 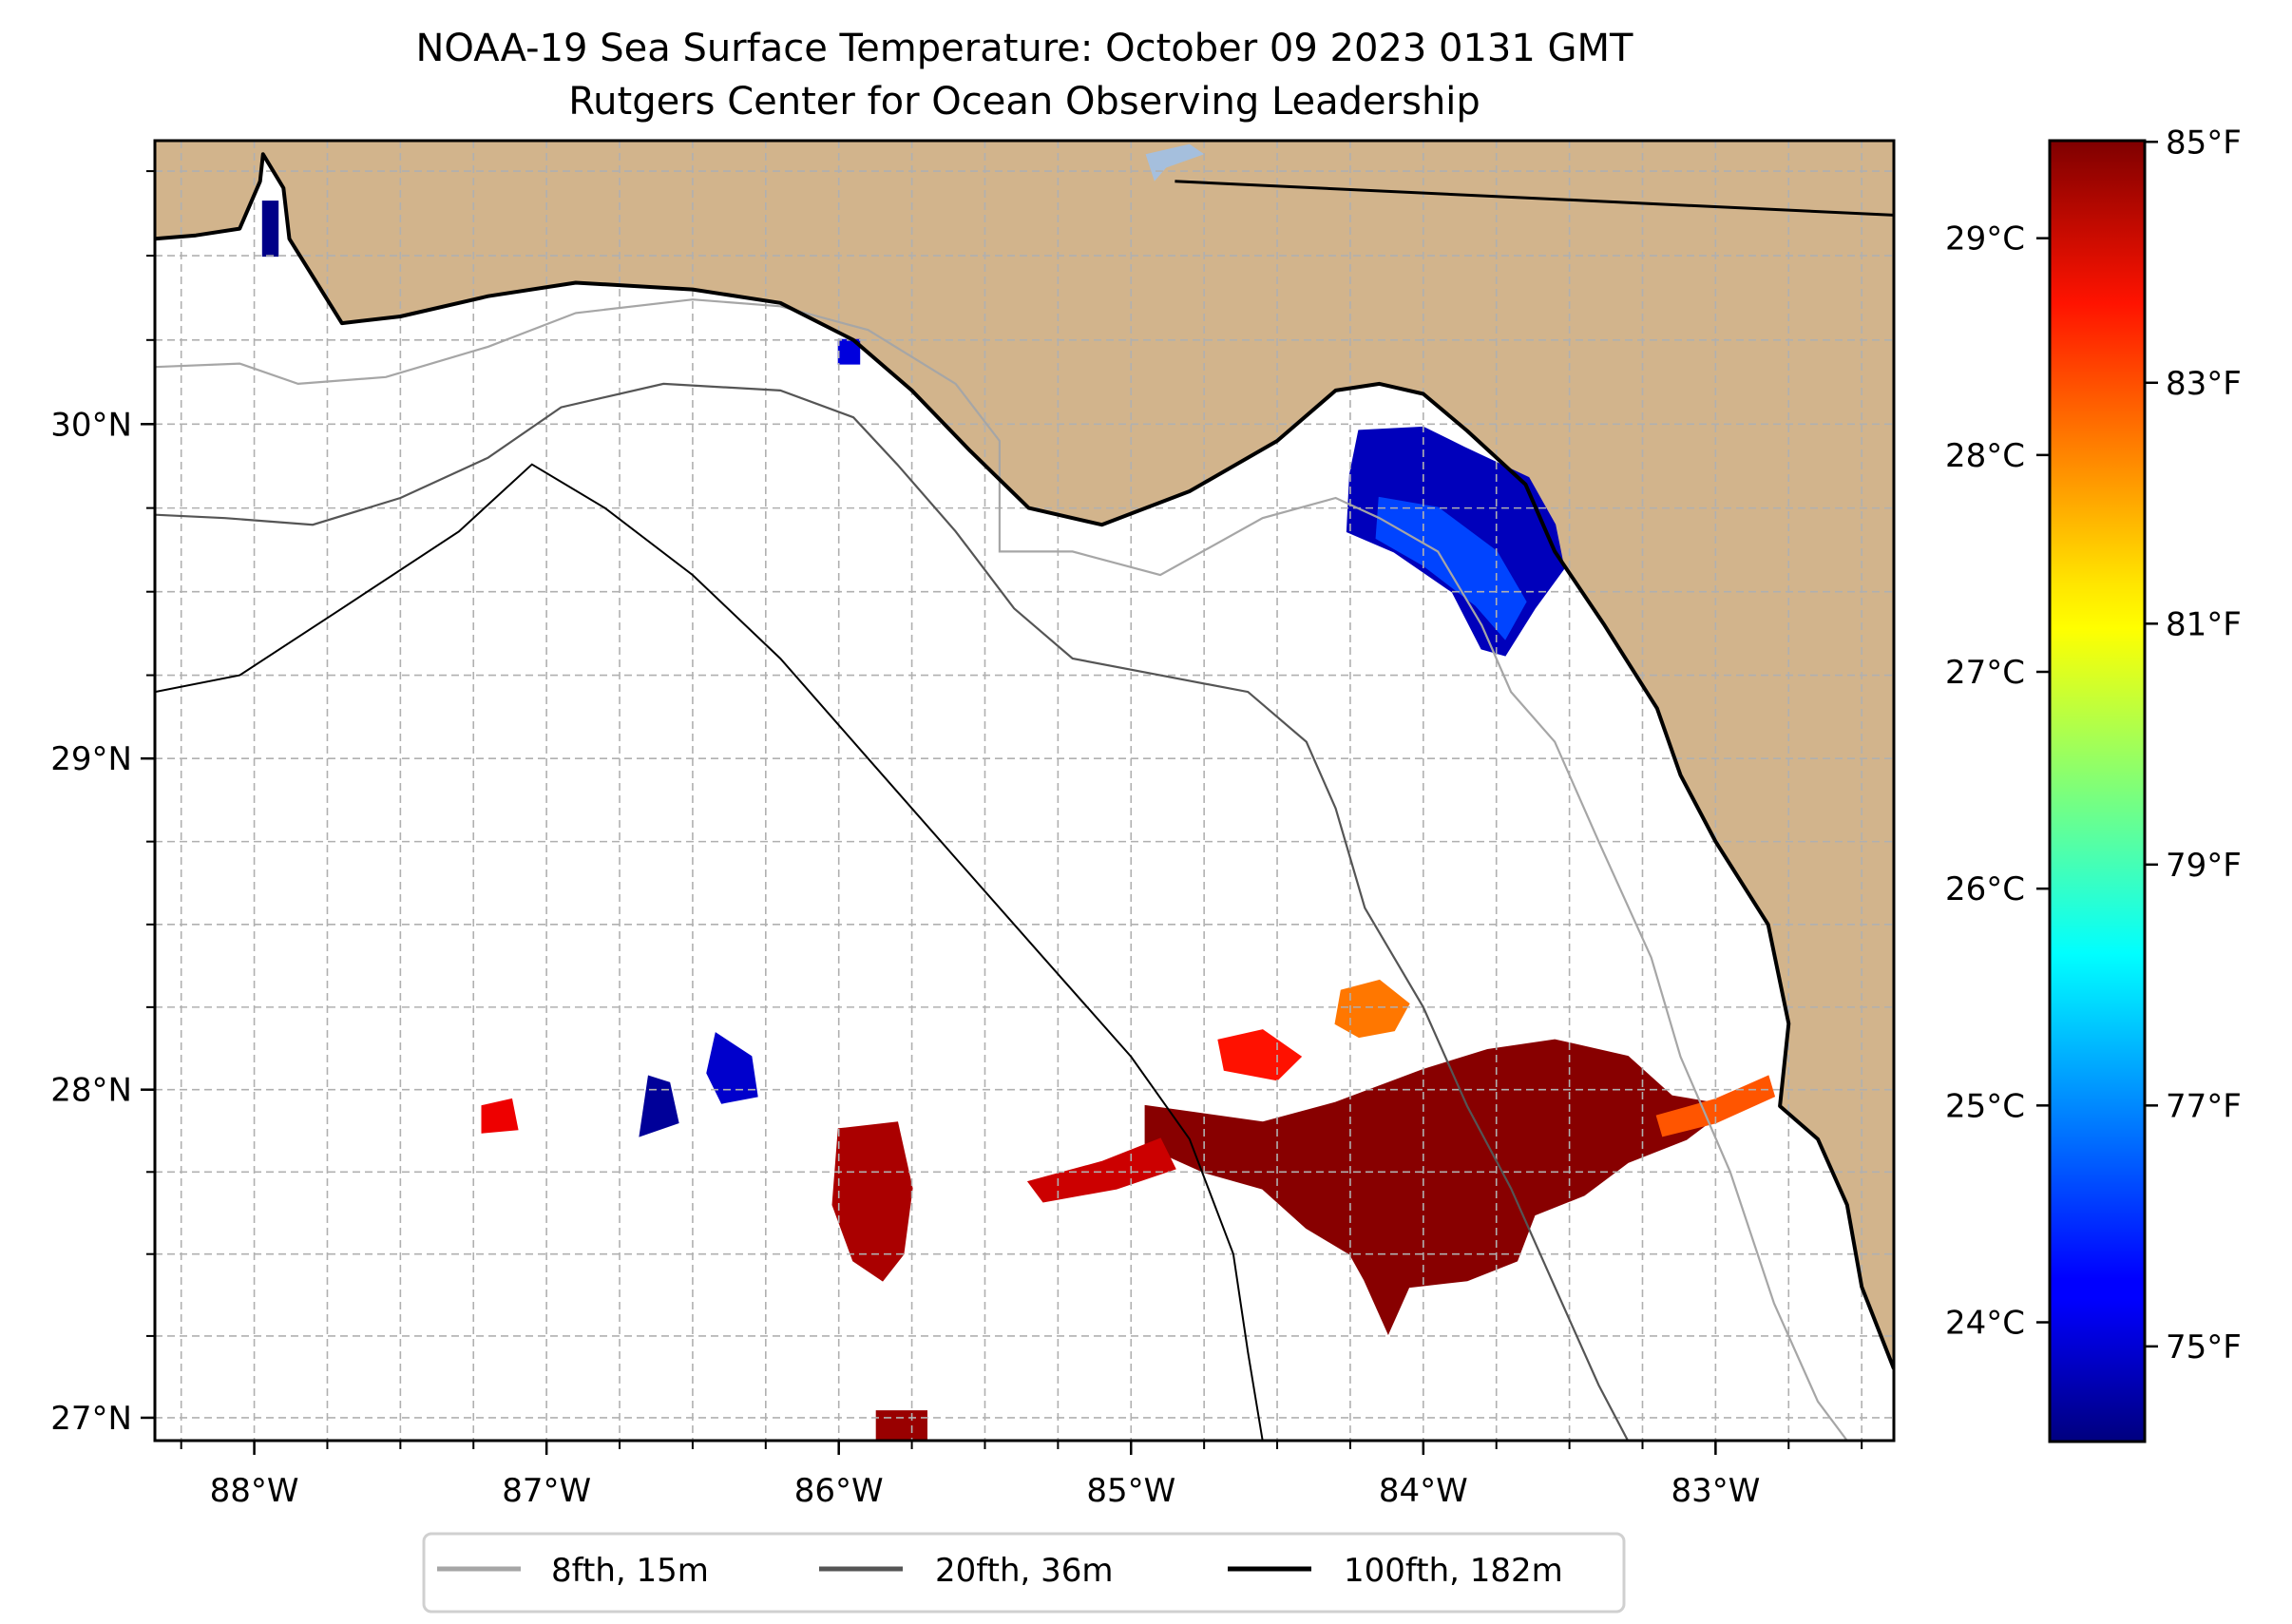 What do you see at coordinates (91, 1091) in the screenshot?
I see `y-tick-label: 28°N` at bounding box center [91, 1091].